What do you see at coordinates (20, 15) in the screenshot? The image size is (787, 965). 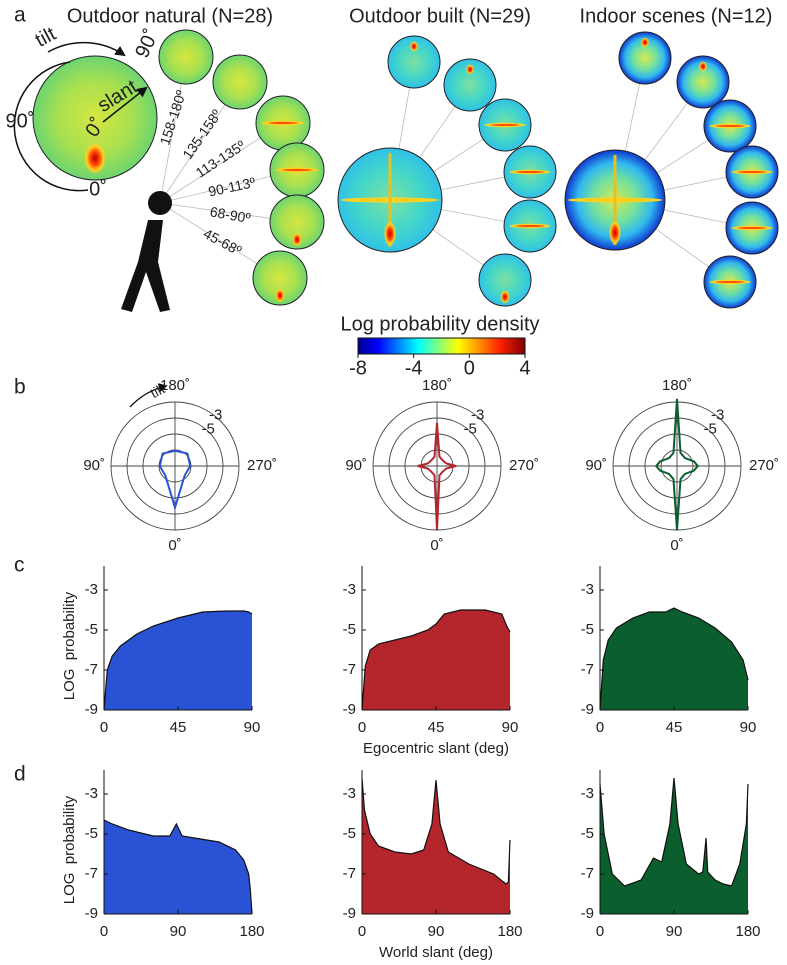 I see `panel-label: a` at bounding box center [20, 15].